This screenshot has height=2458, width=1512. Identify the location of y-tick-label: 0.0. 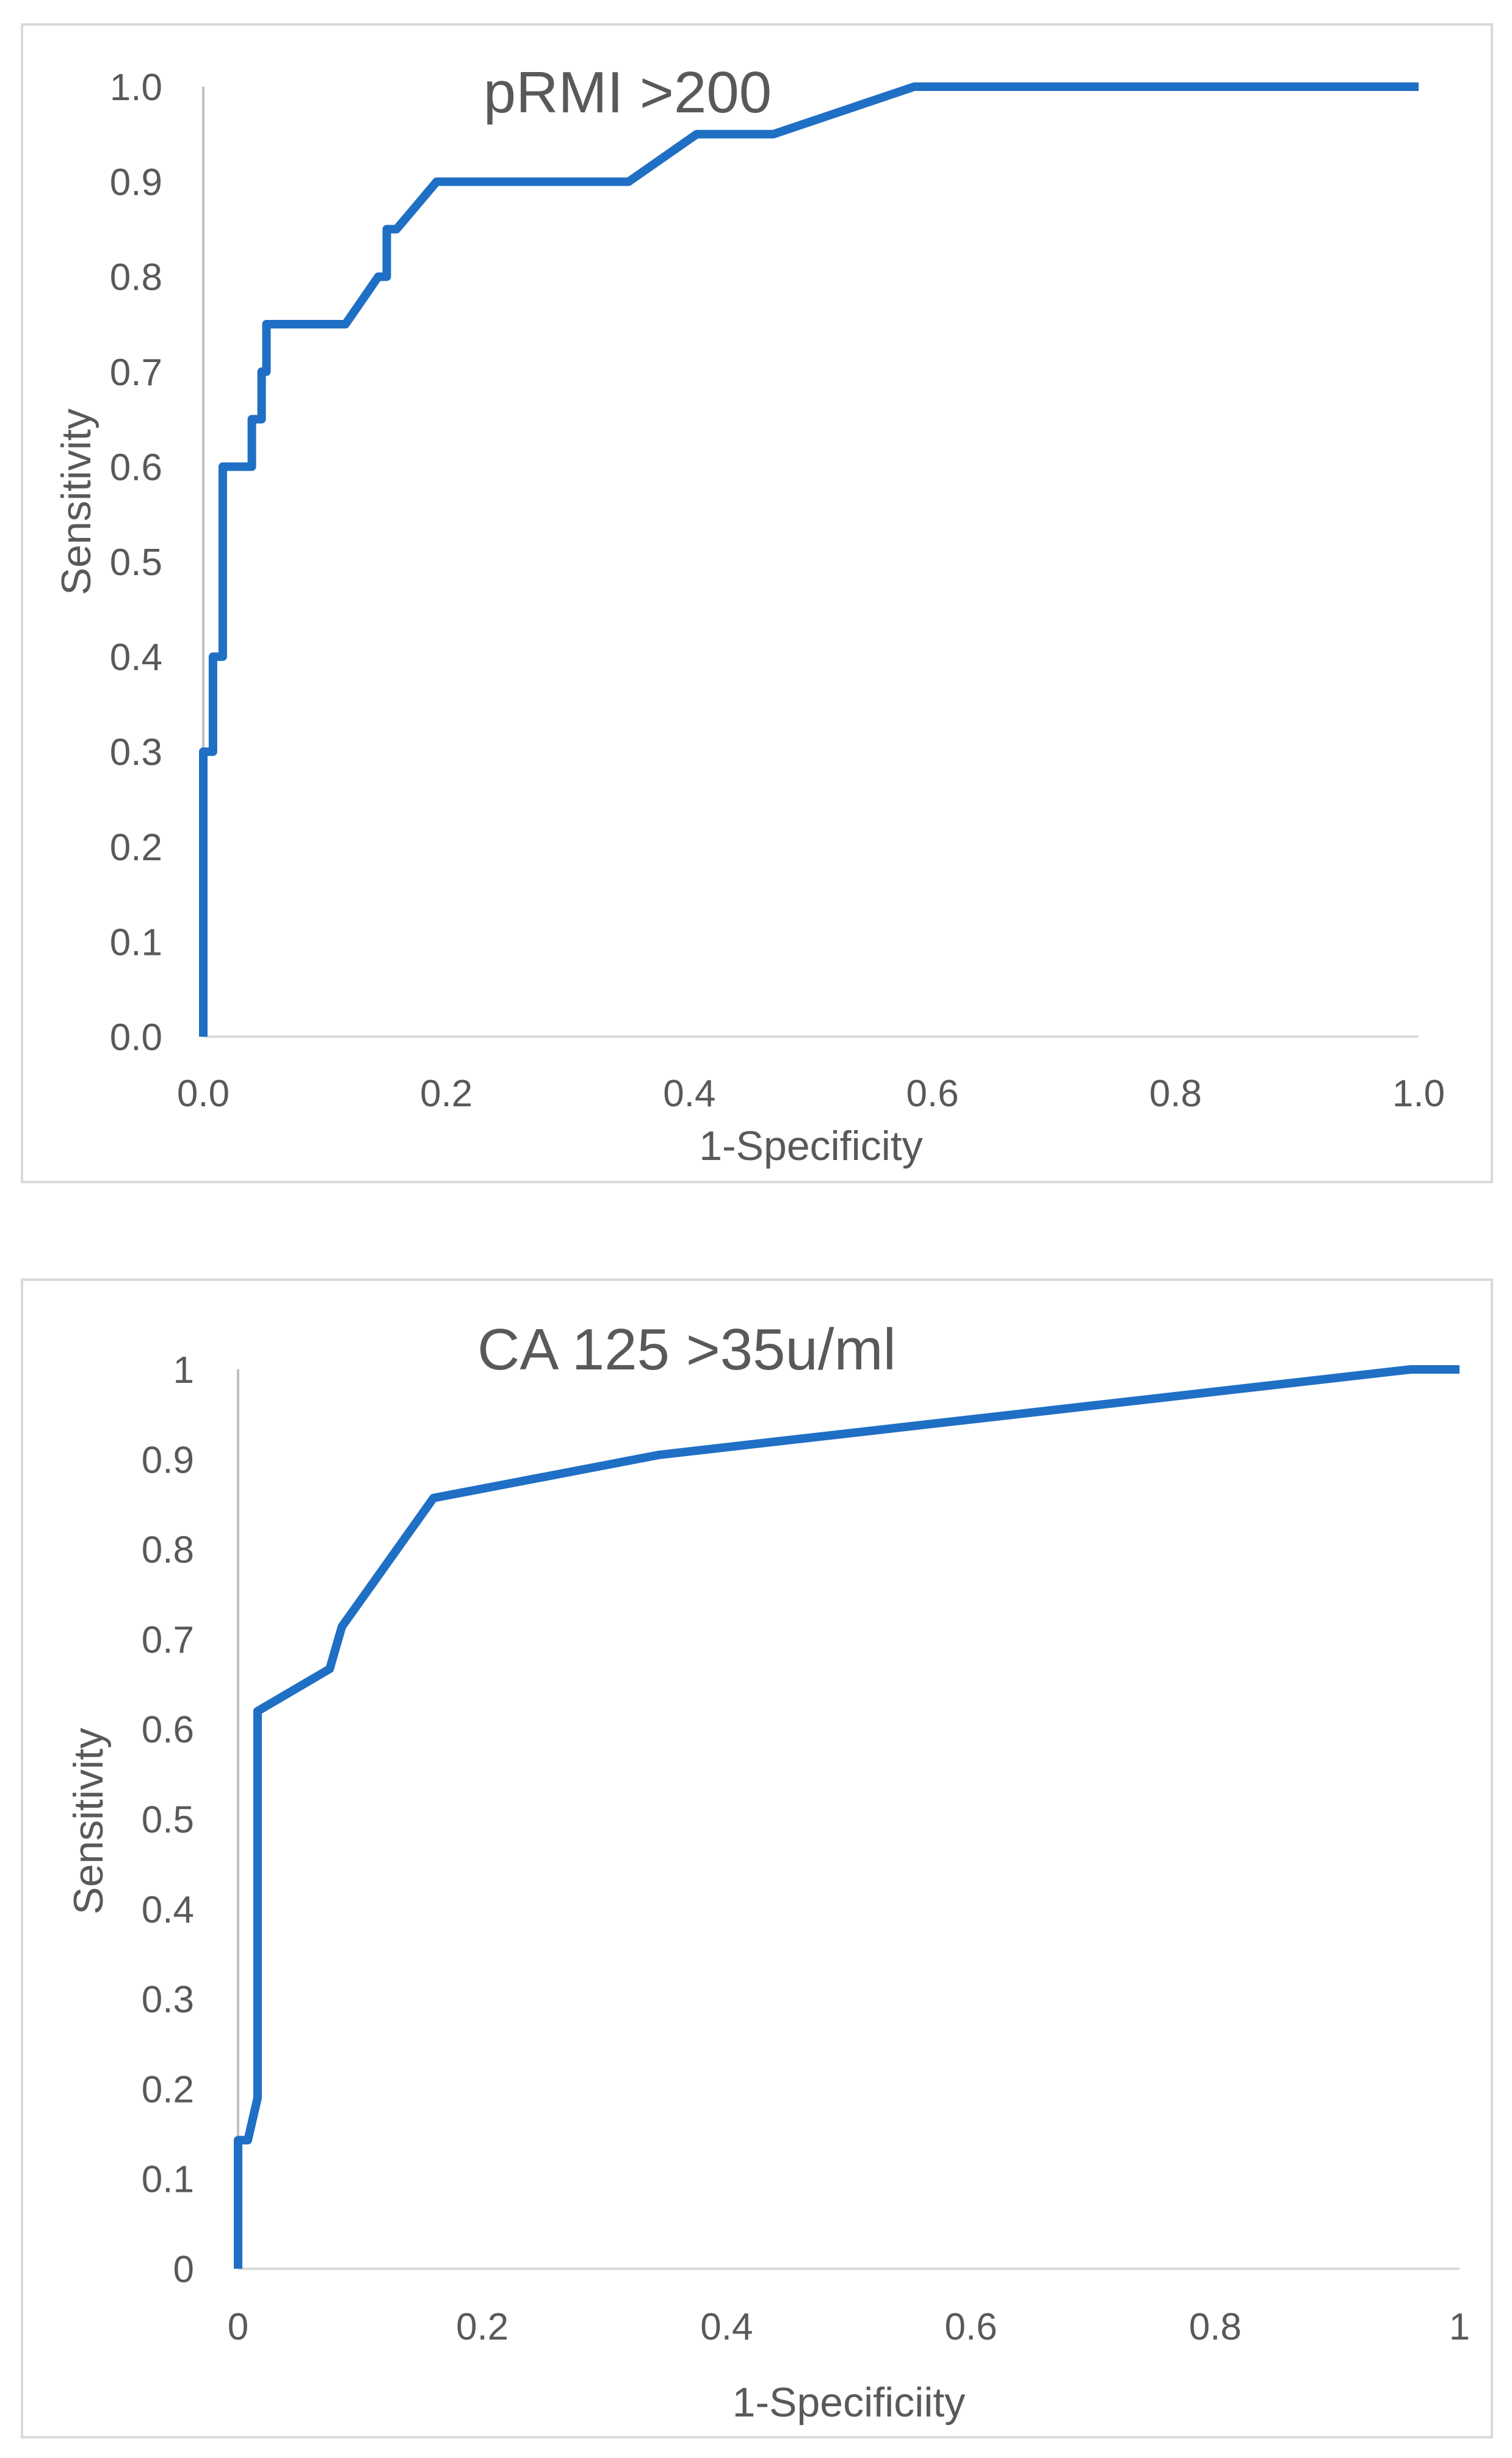
(136, 1038).